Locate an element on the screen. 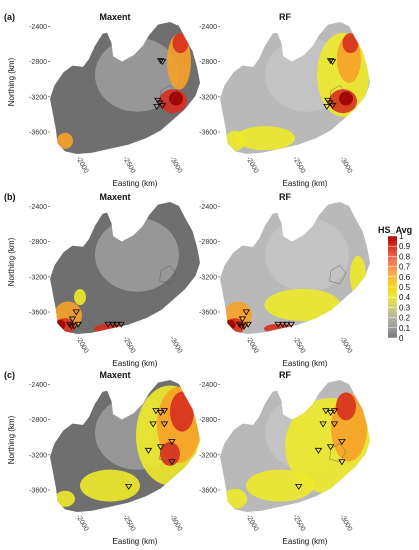 The height and width of the screenshot is (550, 419). suitability-surface is located at coordinates (296, 450).